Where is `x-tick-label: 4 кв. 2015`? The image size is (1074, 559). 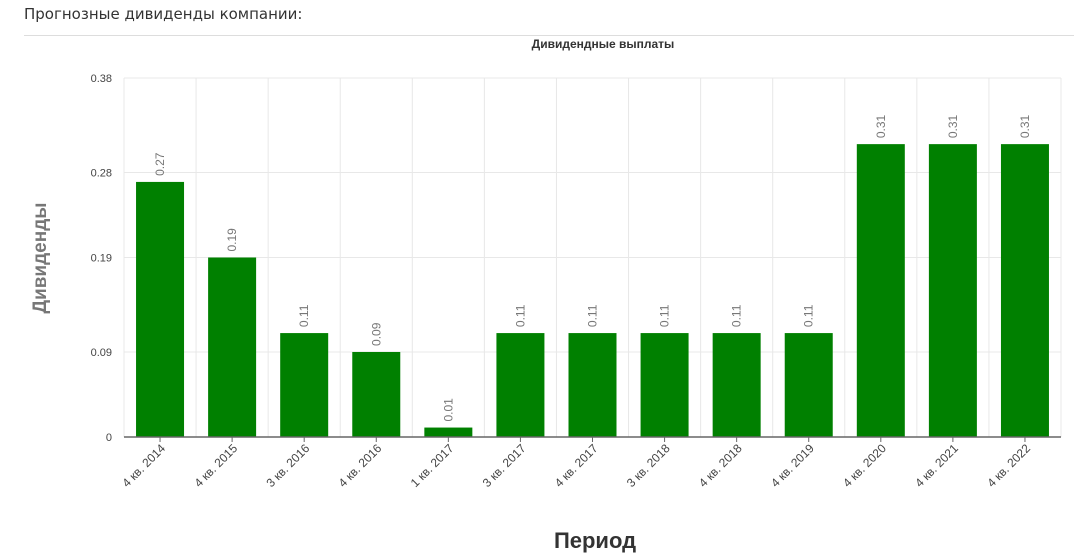 x-tick-label: 4 кв. 2015 is located at coordinates (215, 465).